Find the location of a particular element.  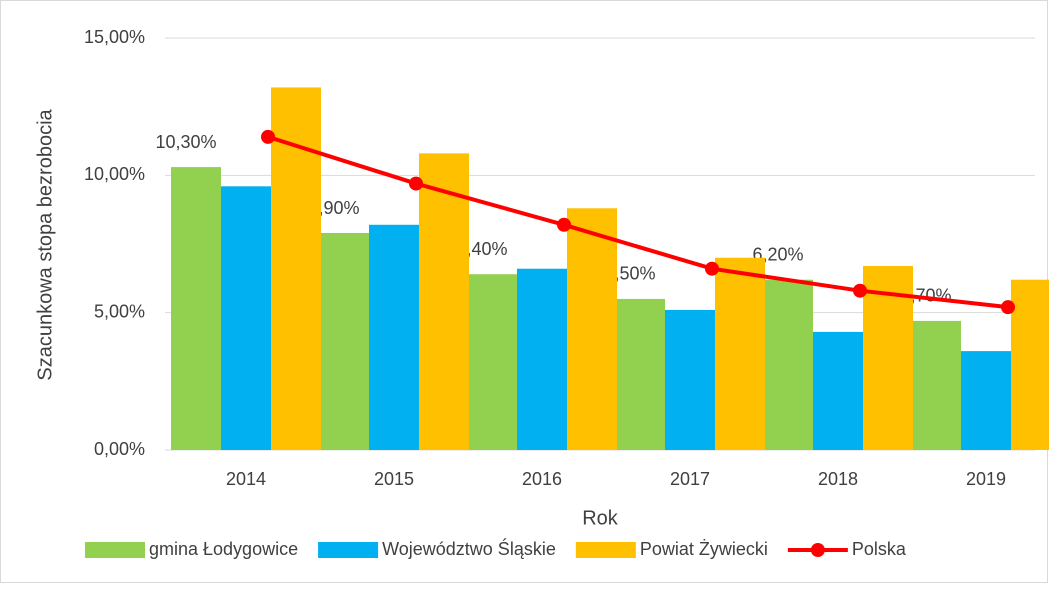

x-tick-label: 2014 is located at coordinates (246, 479).